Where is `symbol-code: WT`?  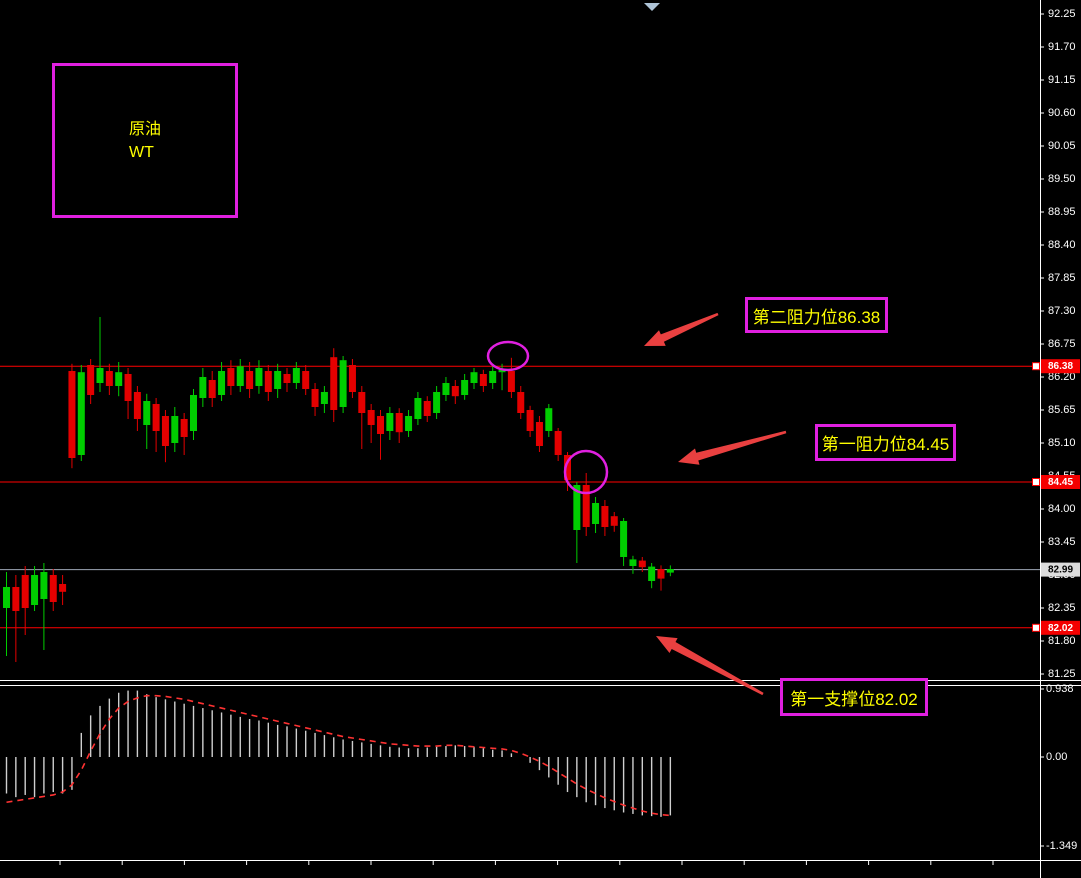
symbol-code: WT is located at coordinates (141, 152).